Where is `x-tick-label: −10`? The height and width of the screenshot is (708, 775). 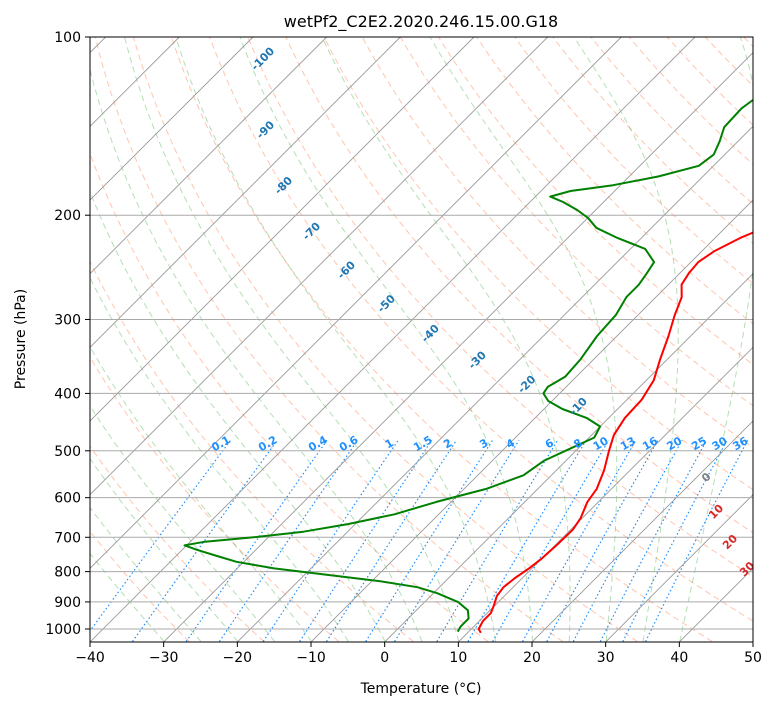
x-tick-label: −10 is located at coordinates (311, 658).